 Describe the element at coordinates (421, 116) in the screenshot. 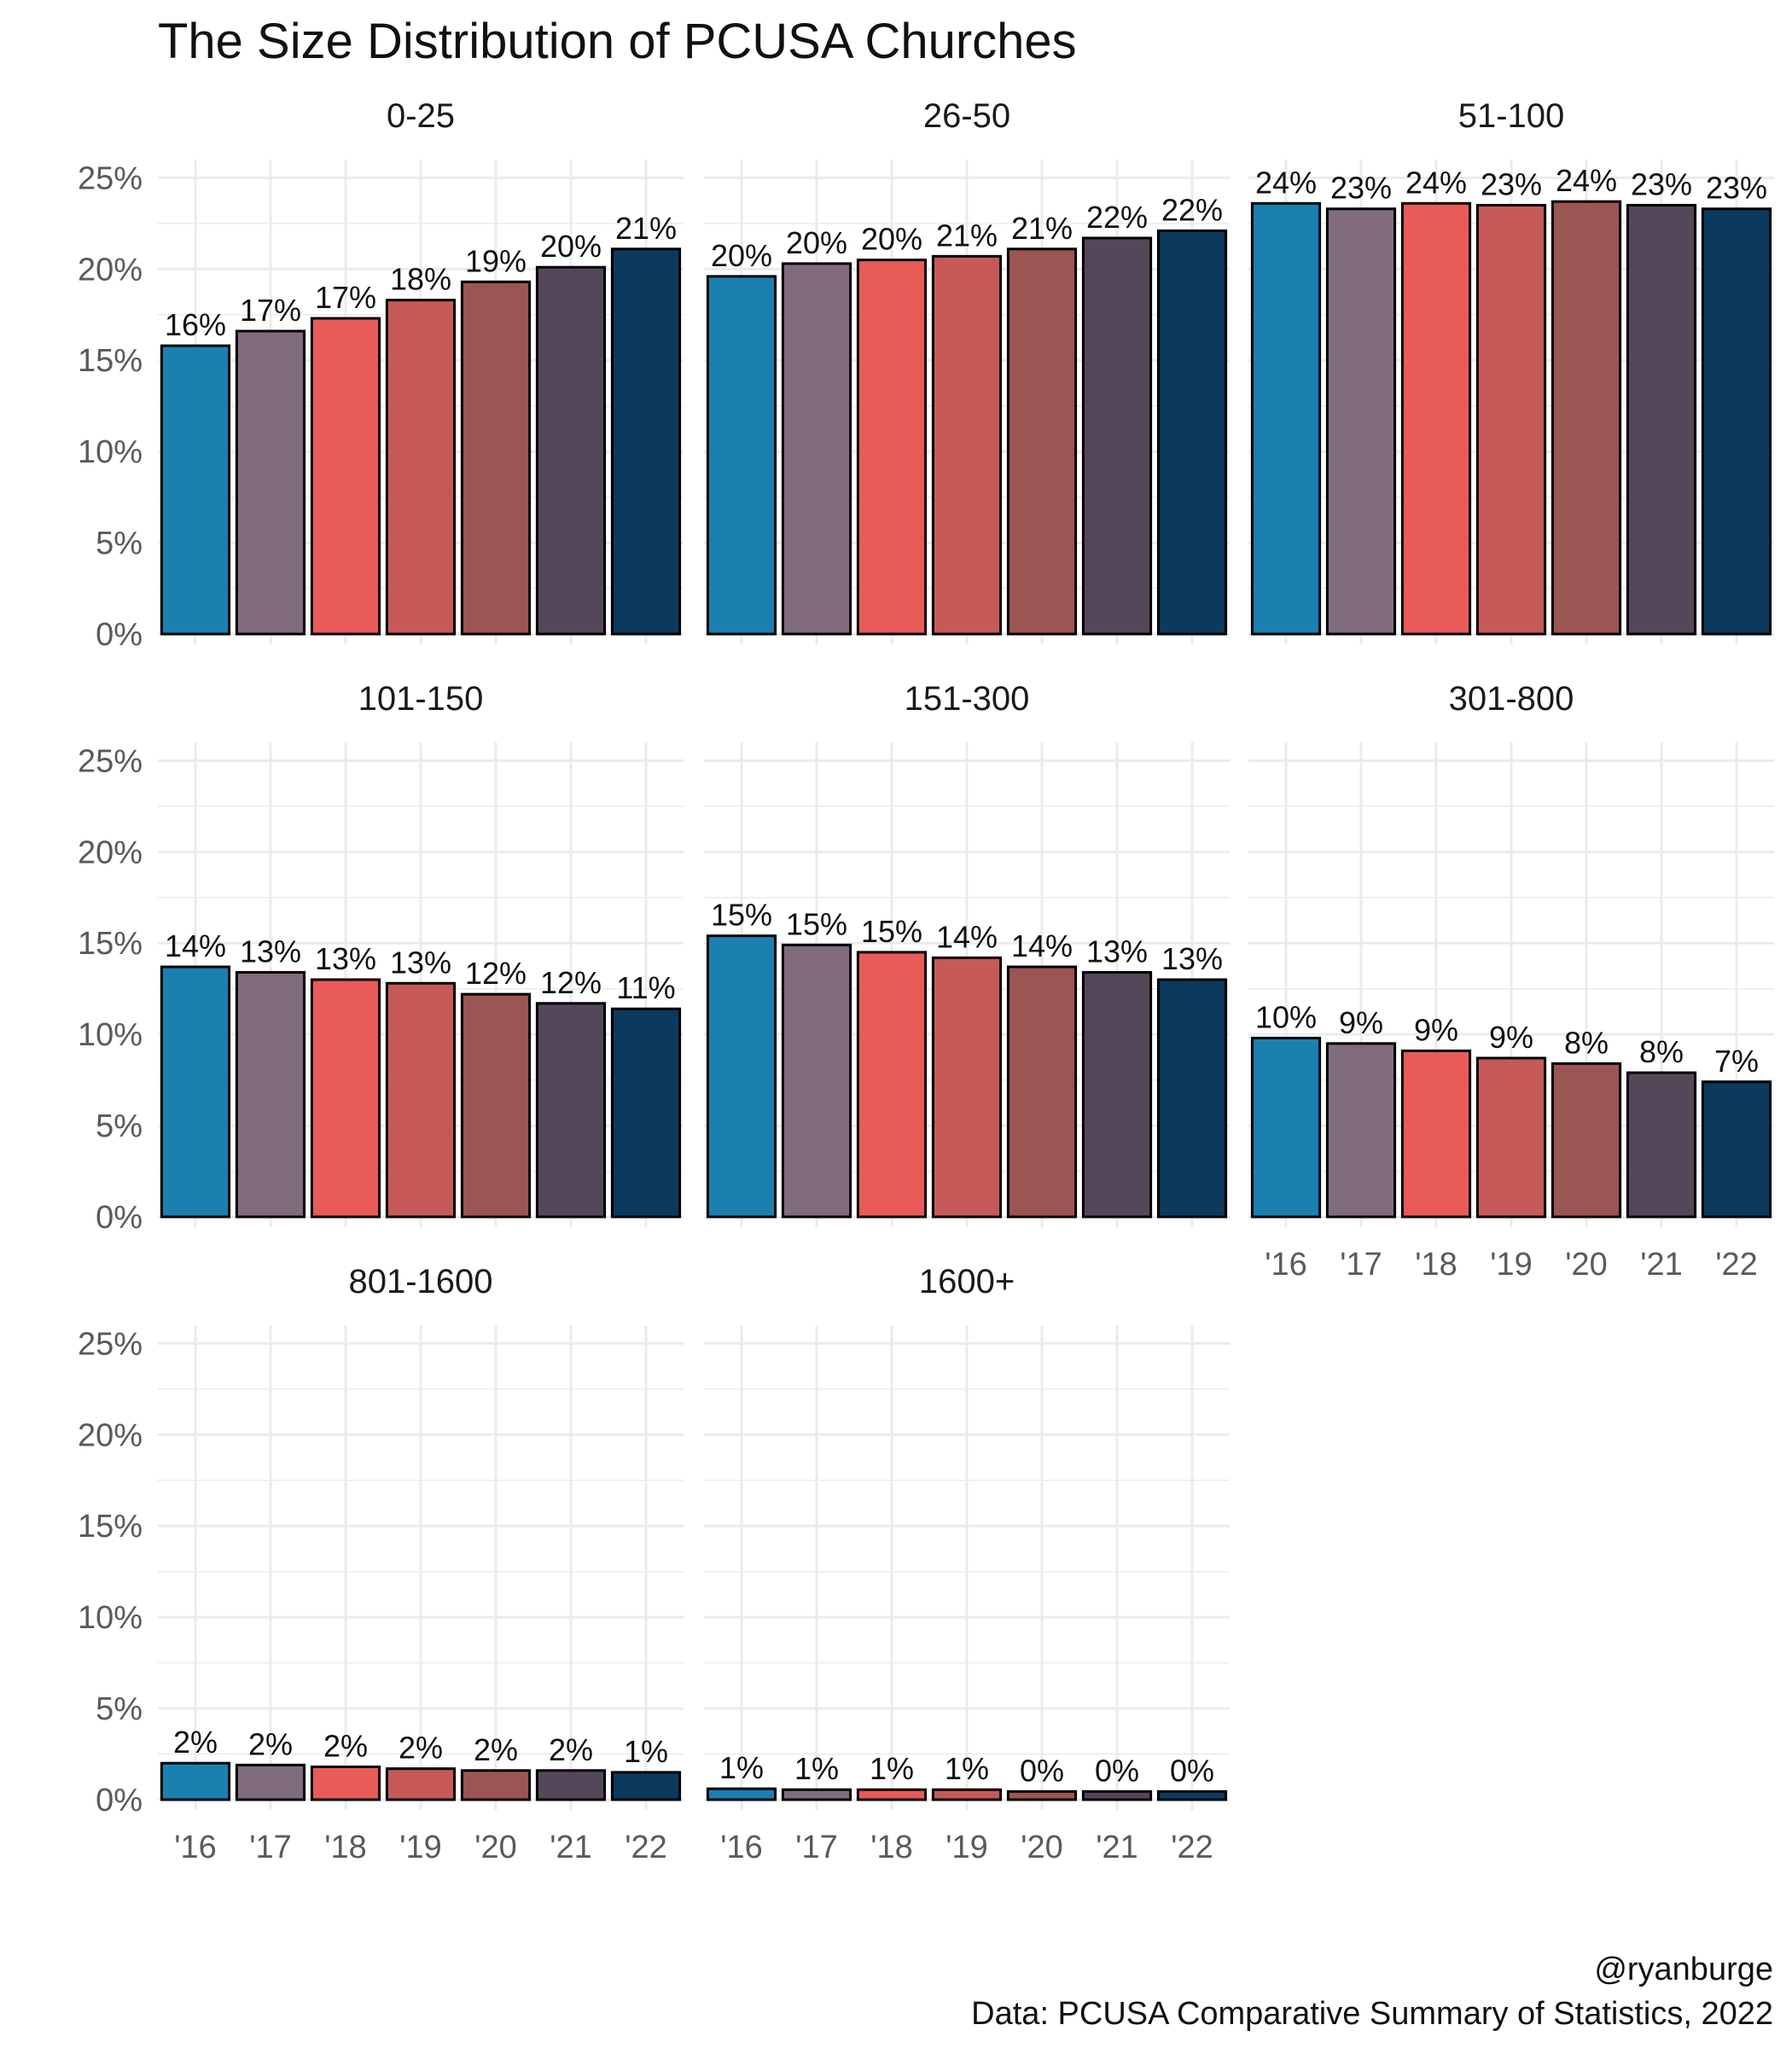

I see `facet-label: 0-25` at that location.